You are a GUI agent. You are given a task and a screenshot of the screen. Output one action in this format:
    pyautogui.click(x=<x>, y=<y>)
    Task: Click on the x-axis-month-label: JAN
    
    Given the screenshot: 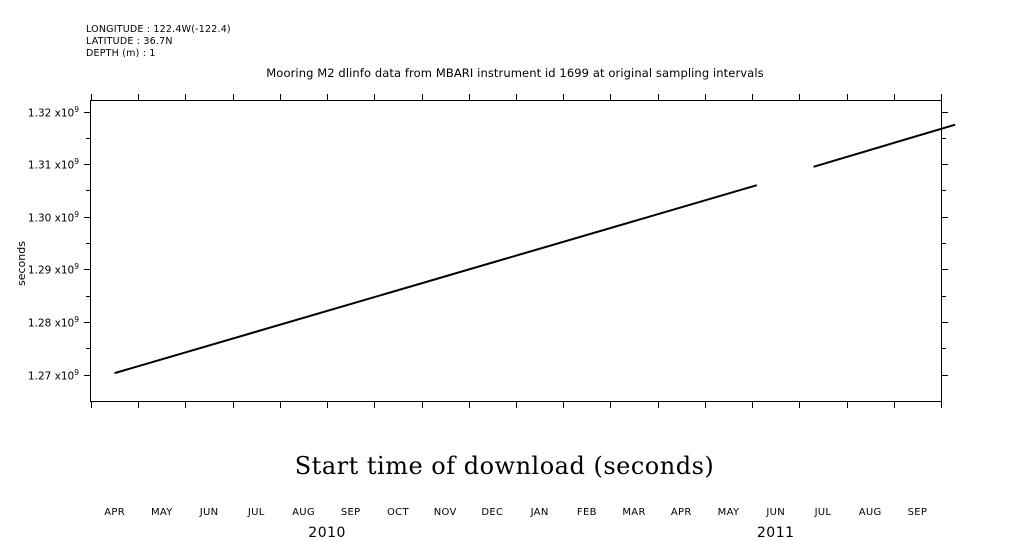 What is the action you would take?
    pyautogui.click(x=539, y=512)
    